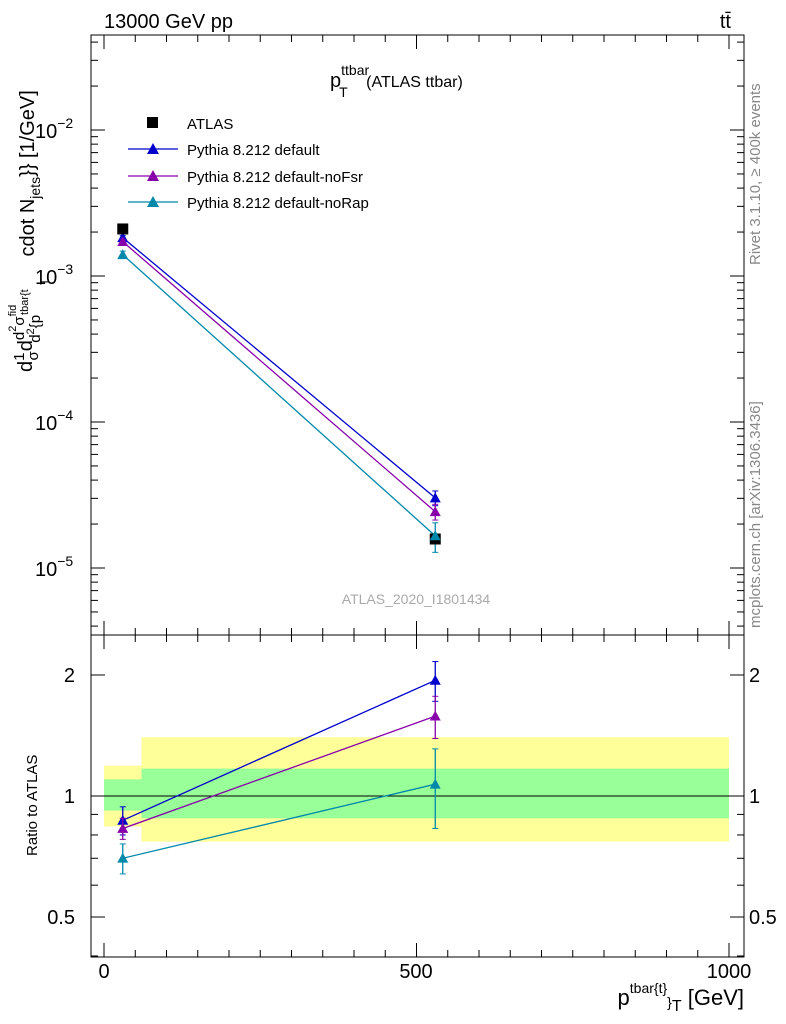 This screenshot has height=1024, width=786. I want to click on ratio-ylabel: Ratio to ATLAS, so click(32, 805).